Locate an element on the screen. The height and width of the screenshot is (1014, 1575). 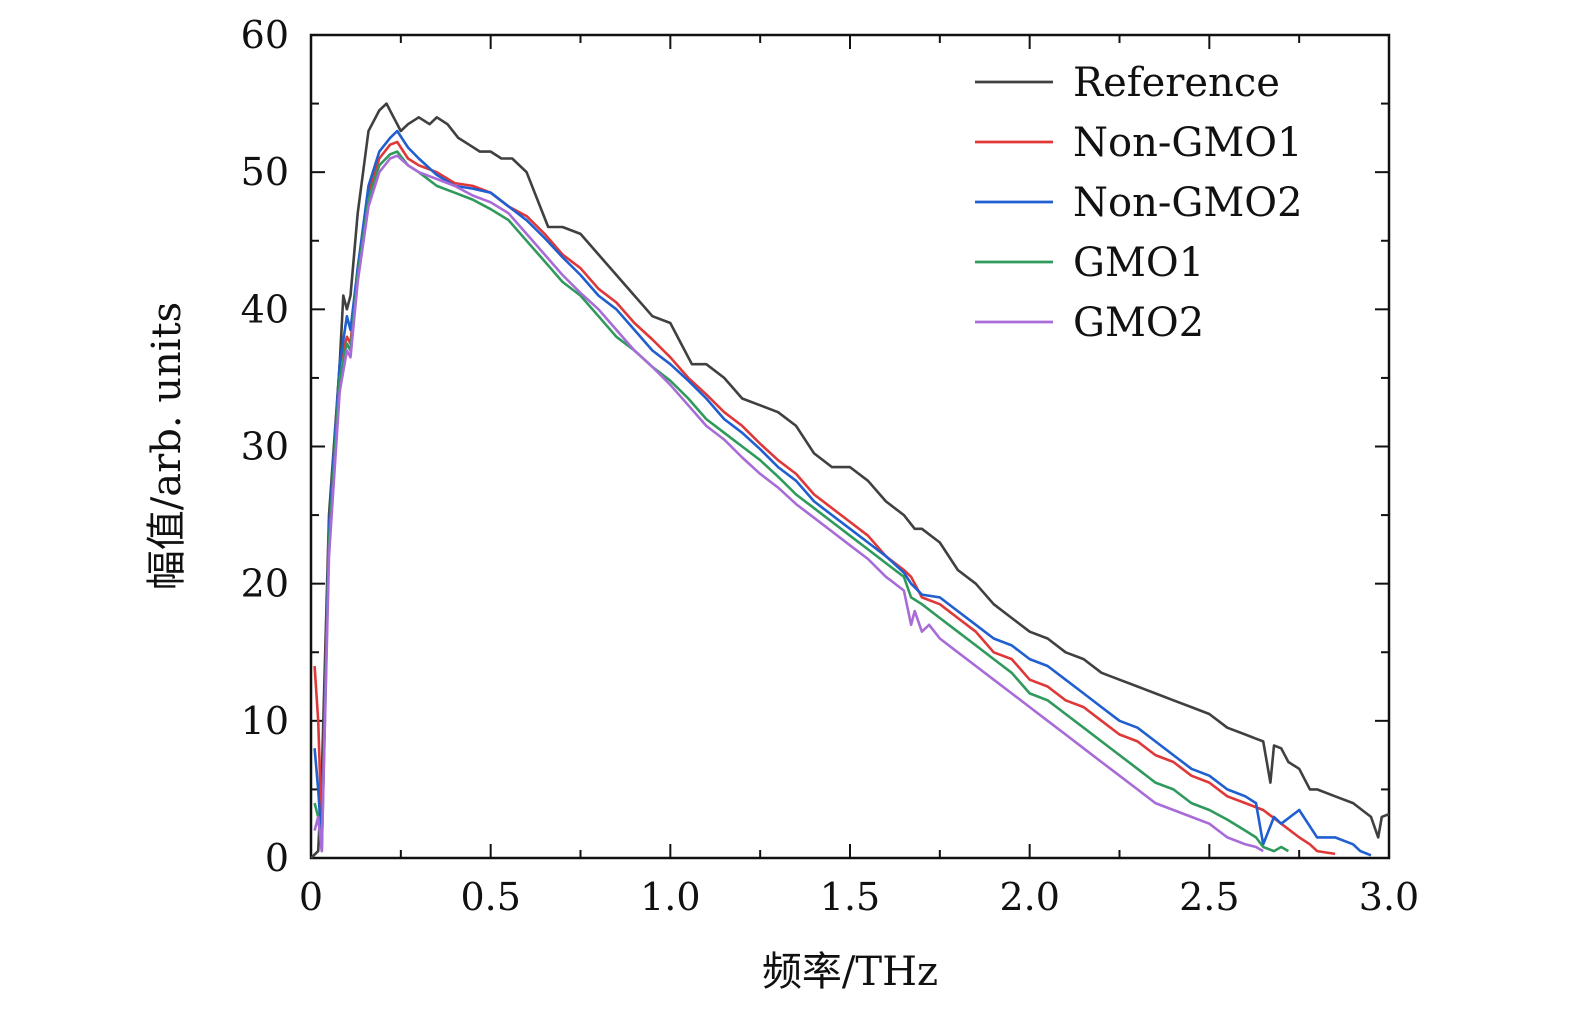
y-tick-label: 20 is located at coordinates (265, 584).